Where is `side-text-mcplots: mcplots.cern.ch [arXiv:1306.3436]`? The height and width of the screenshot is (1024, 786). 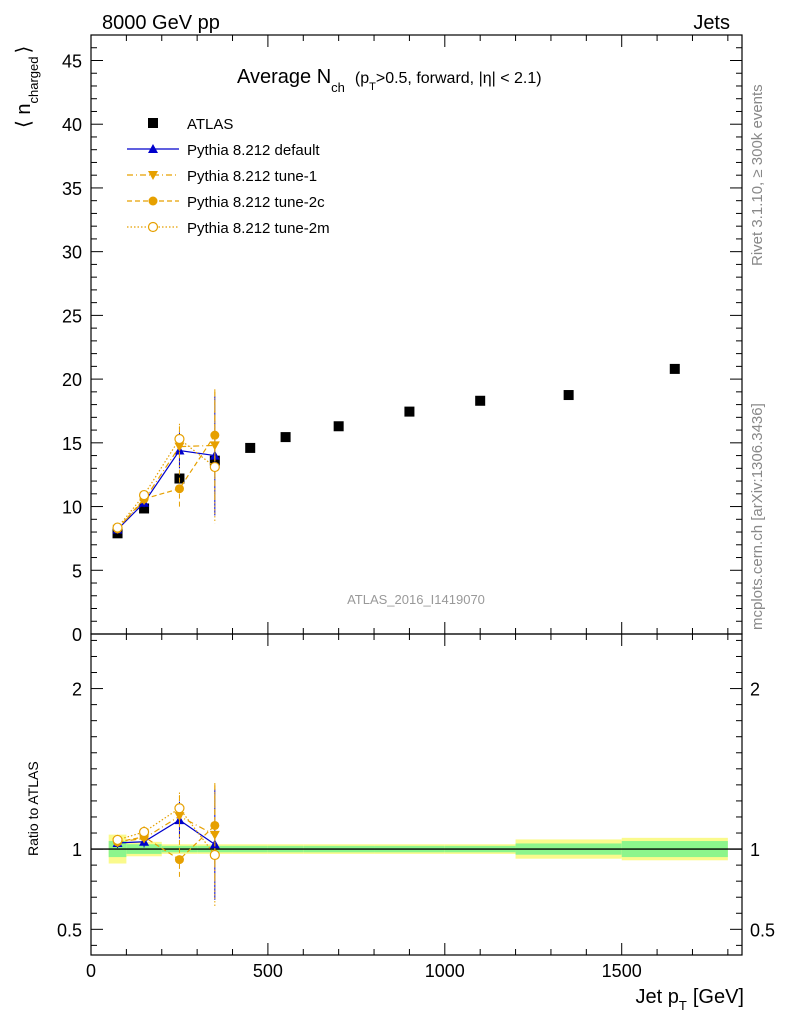 side-text-mcplots: mcplots.cern.ch [arXiv:1306.3436] is located at coordinates (757, 516).